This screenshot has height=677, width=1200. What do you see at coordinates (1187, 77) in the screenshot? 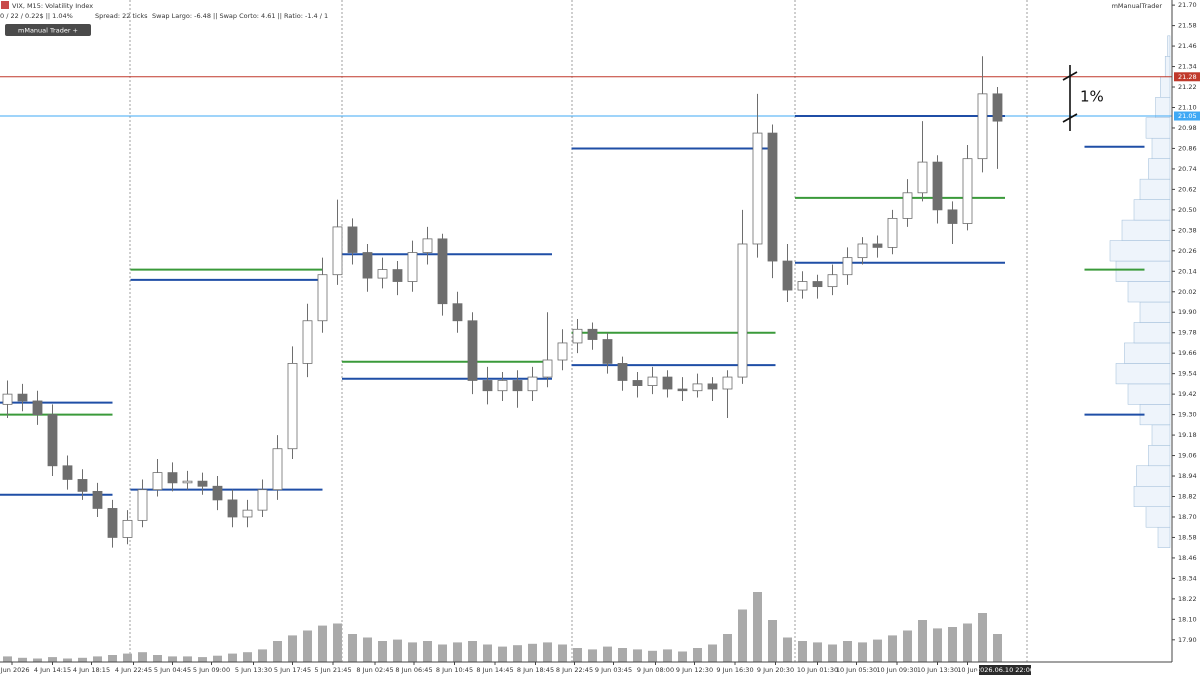
I see `price-label: 21.28` at bounding box center [1187, 77].